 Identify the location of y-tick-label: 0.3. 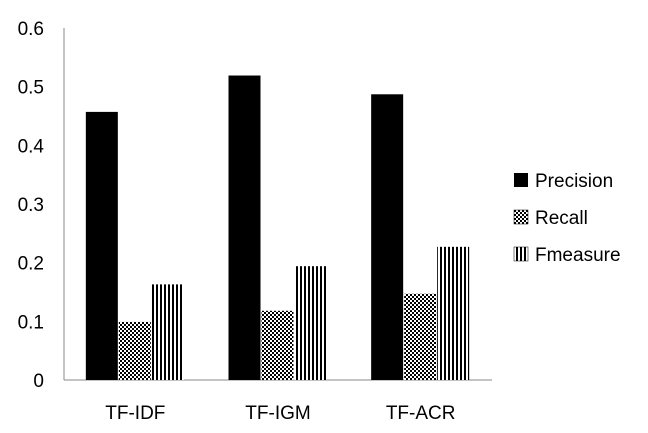
(31, 205).